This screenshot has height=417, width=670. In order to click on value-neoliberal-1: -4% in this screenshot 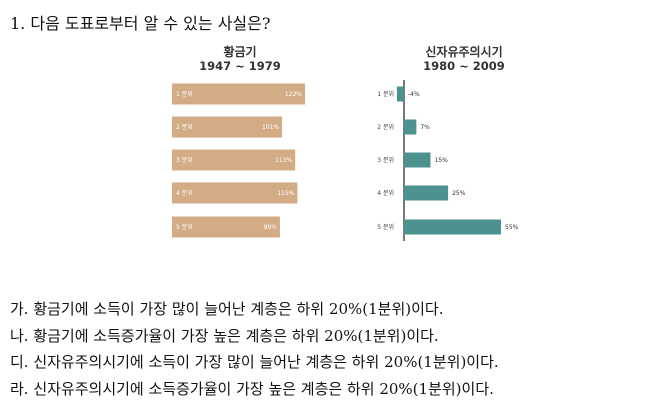, I will do `click(414, 94)`.